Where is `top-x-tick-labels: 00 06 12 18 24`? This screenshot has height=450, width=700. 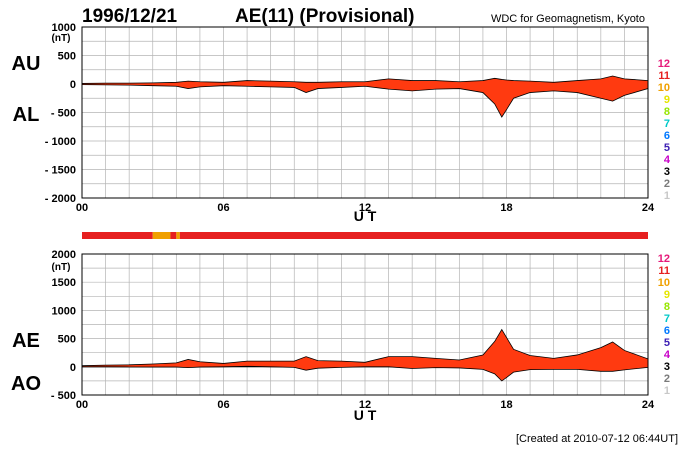 top-x-tick-labels: 00 06 12 18 24 is located at coordinates (365, 208).